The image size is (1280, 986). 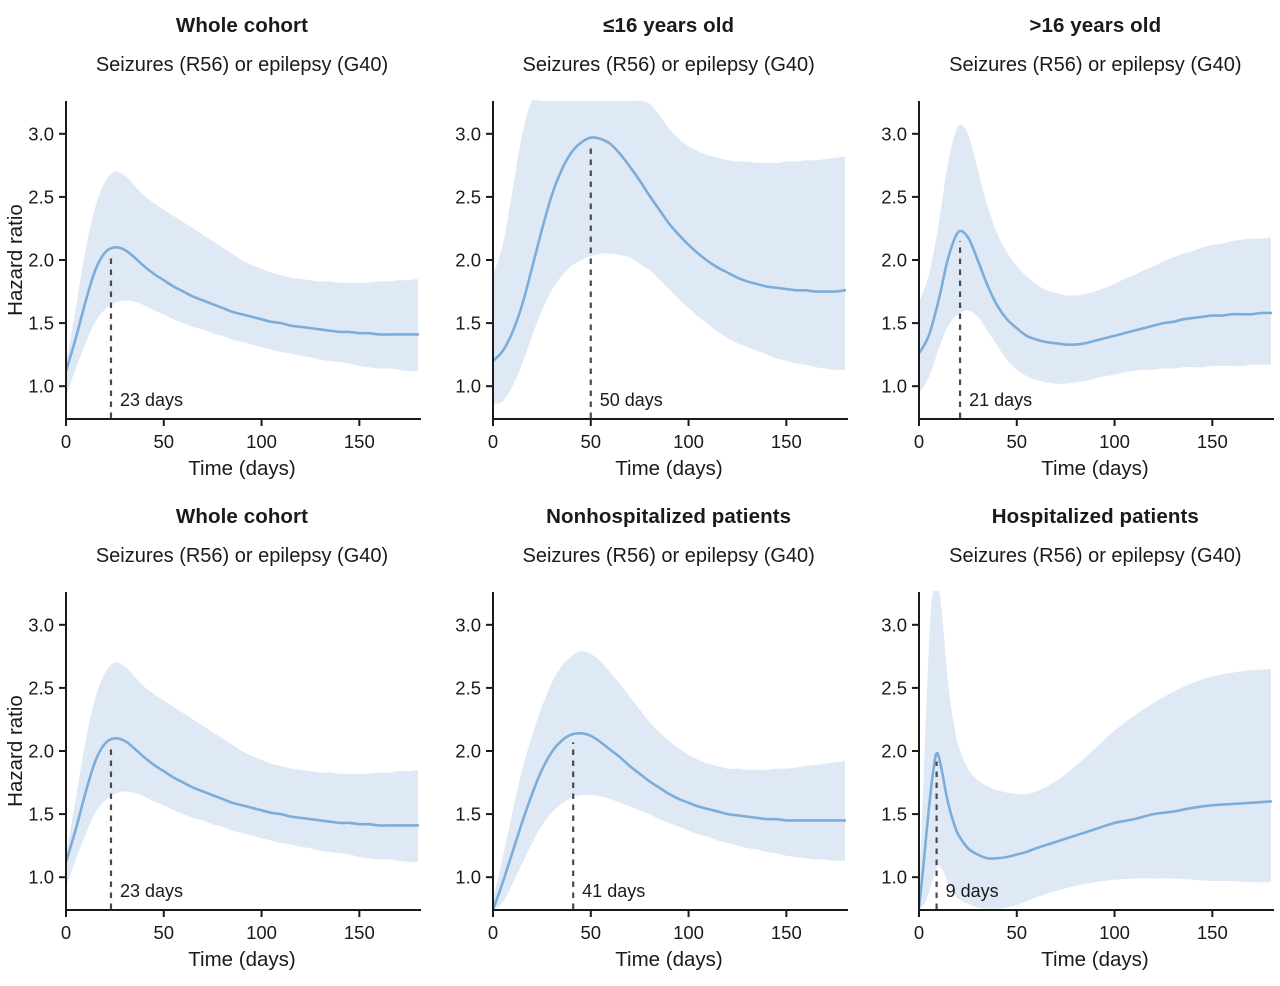 I want to click on peak-day-label: 50 days, so click(x=630, y=400).